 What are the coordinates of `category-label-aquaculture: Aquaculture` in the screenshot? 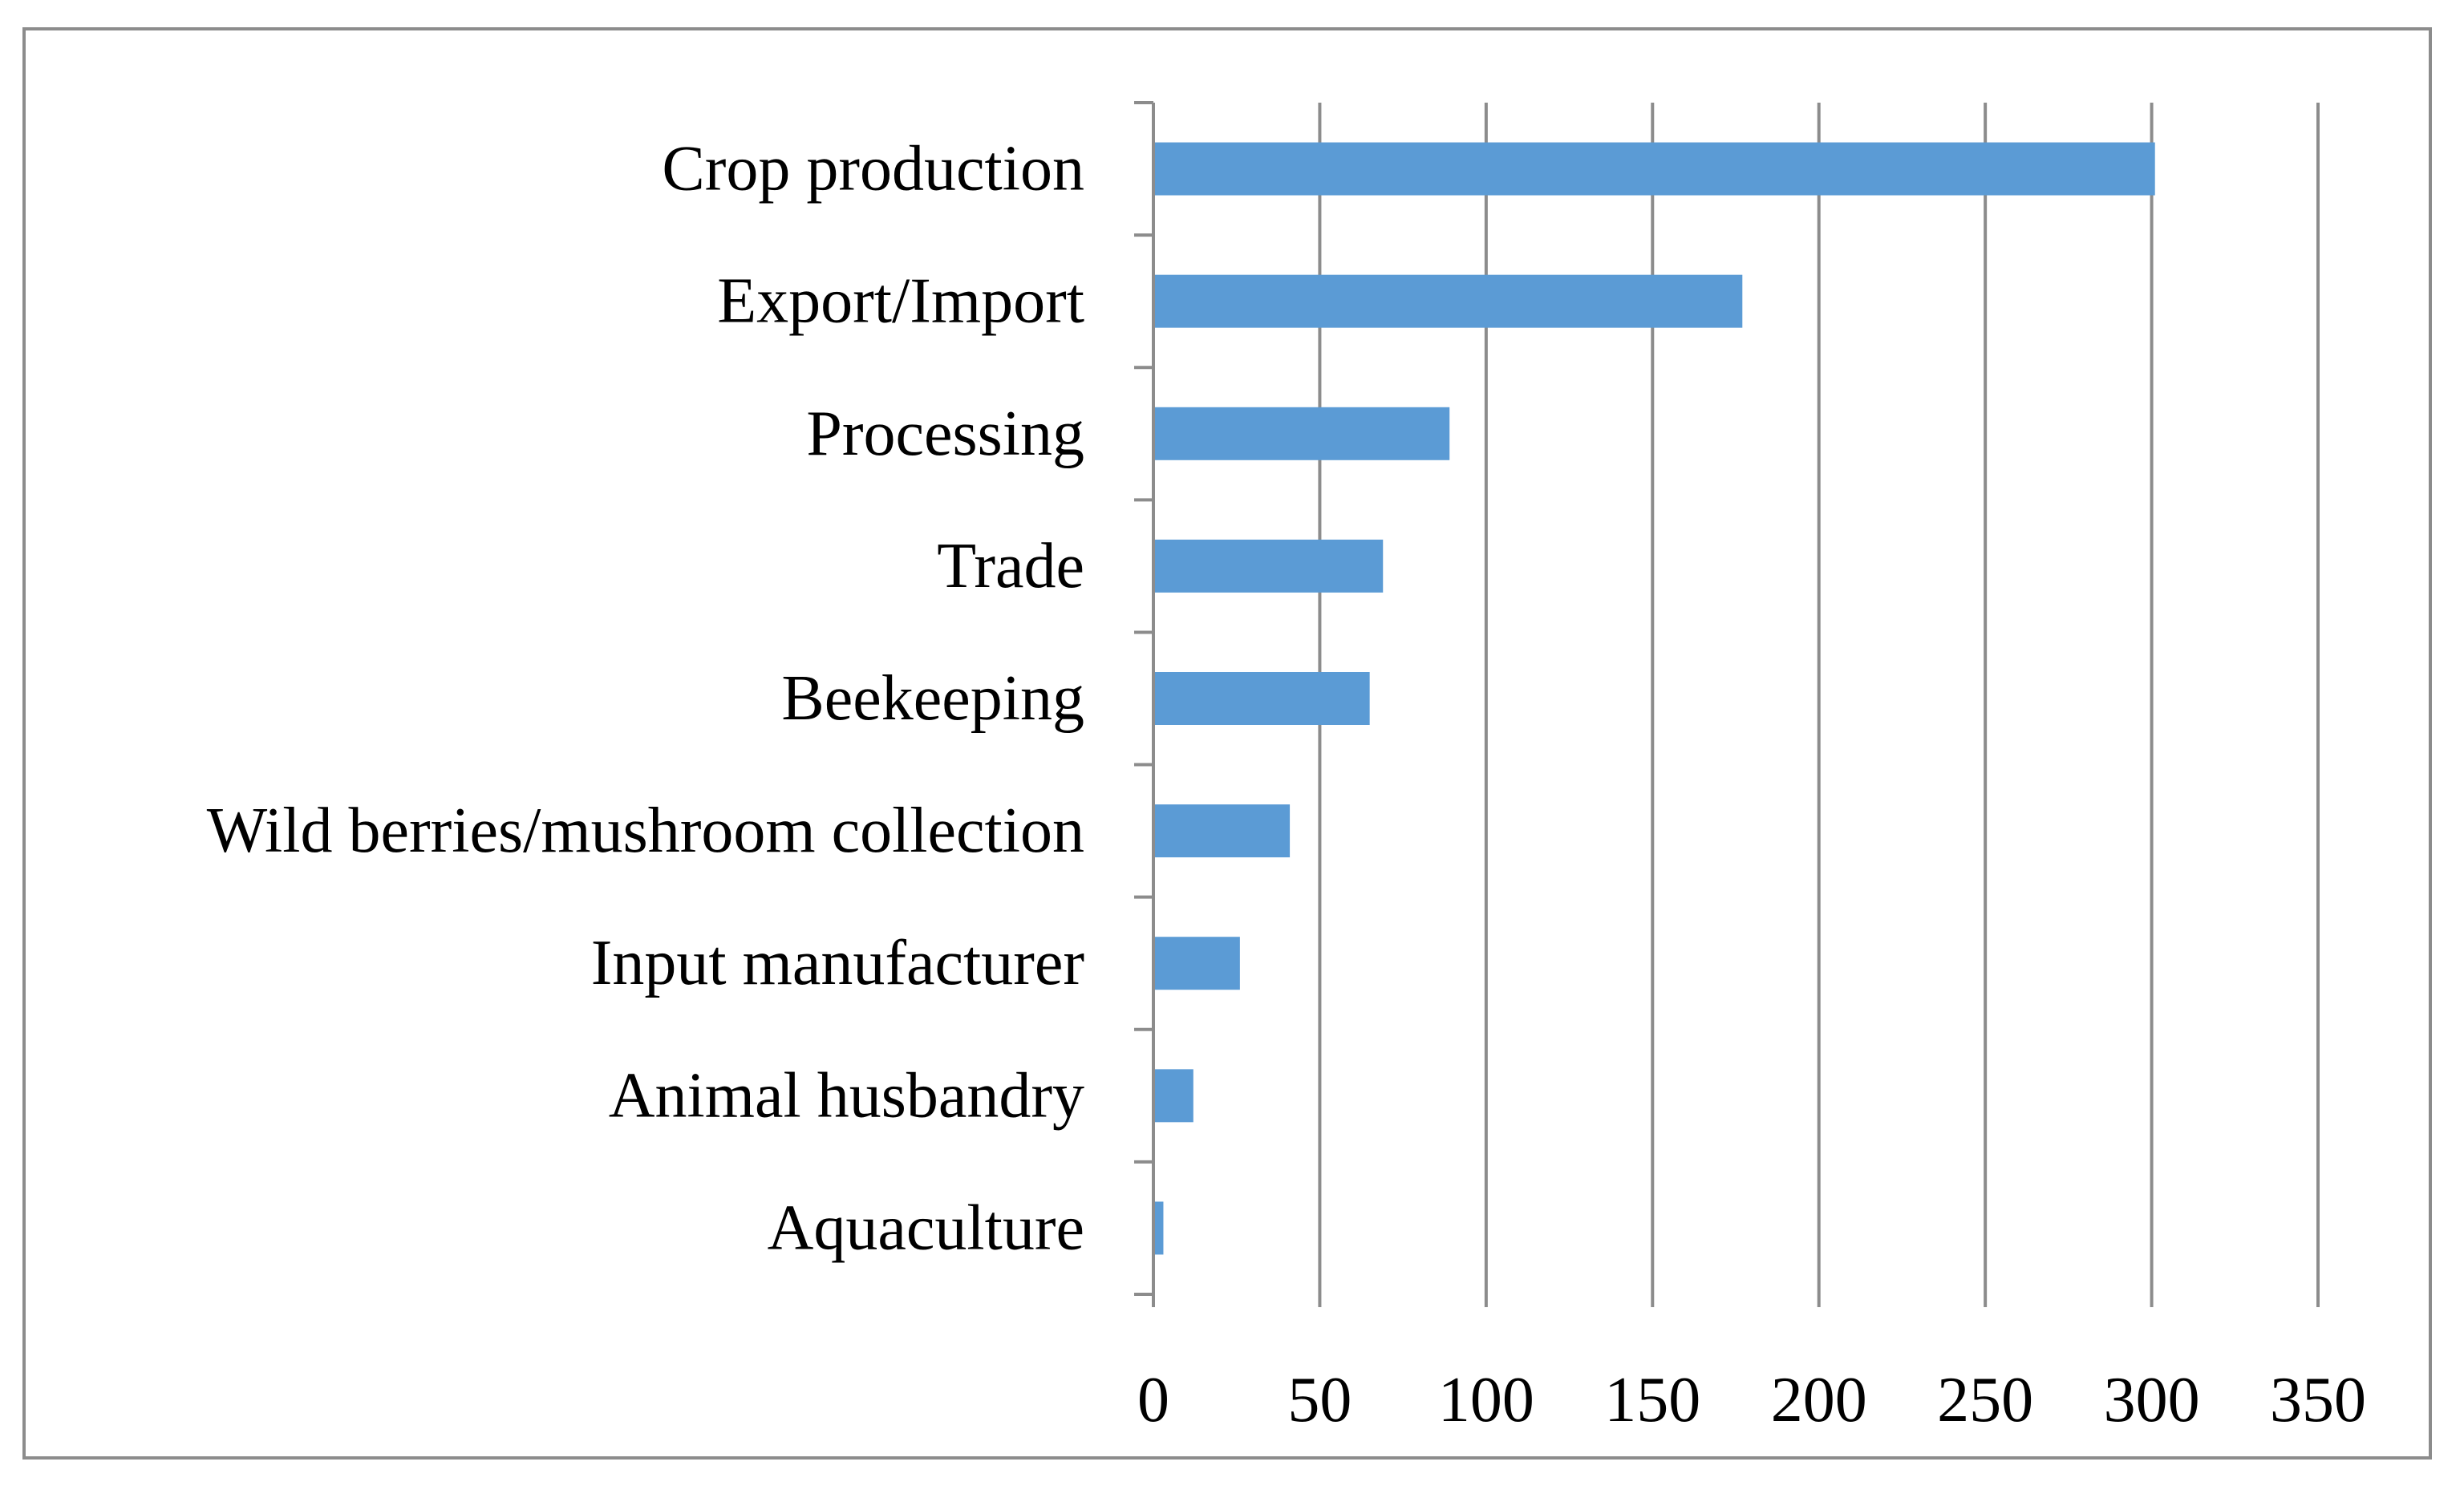 It's located at (926, 1227).